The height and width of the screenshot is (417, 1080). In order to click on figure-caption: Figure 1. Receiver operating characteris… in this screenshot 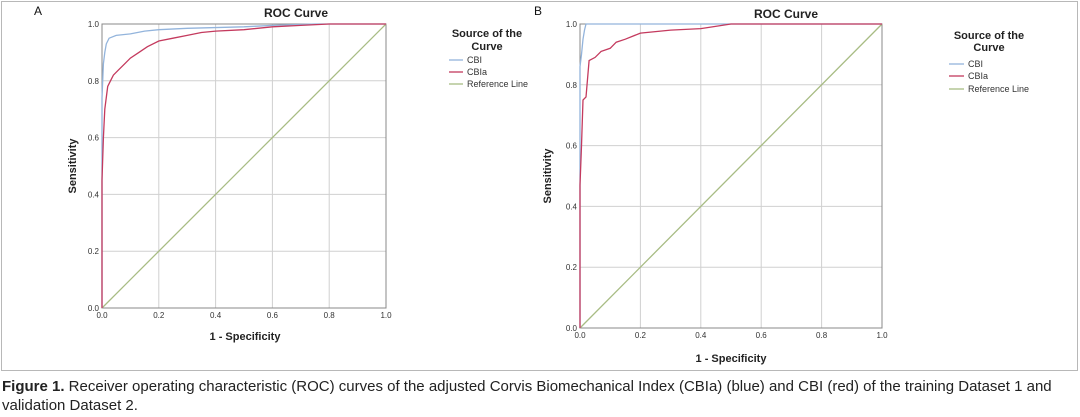, I will do `click(540, 396)`.